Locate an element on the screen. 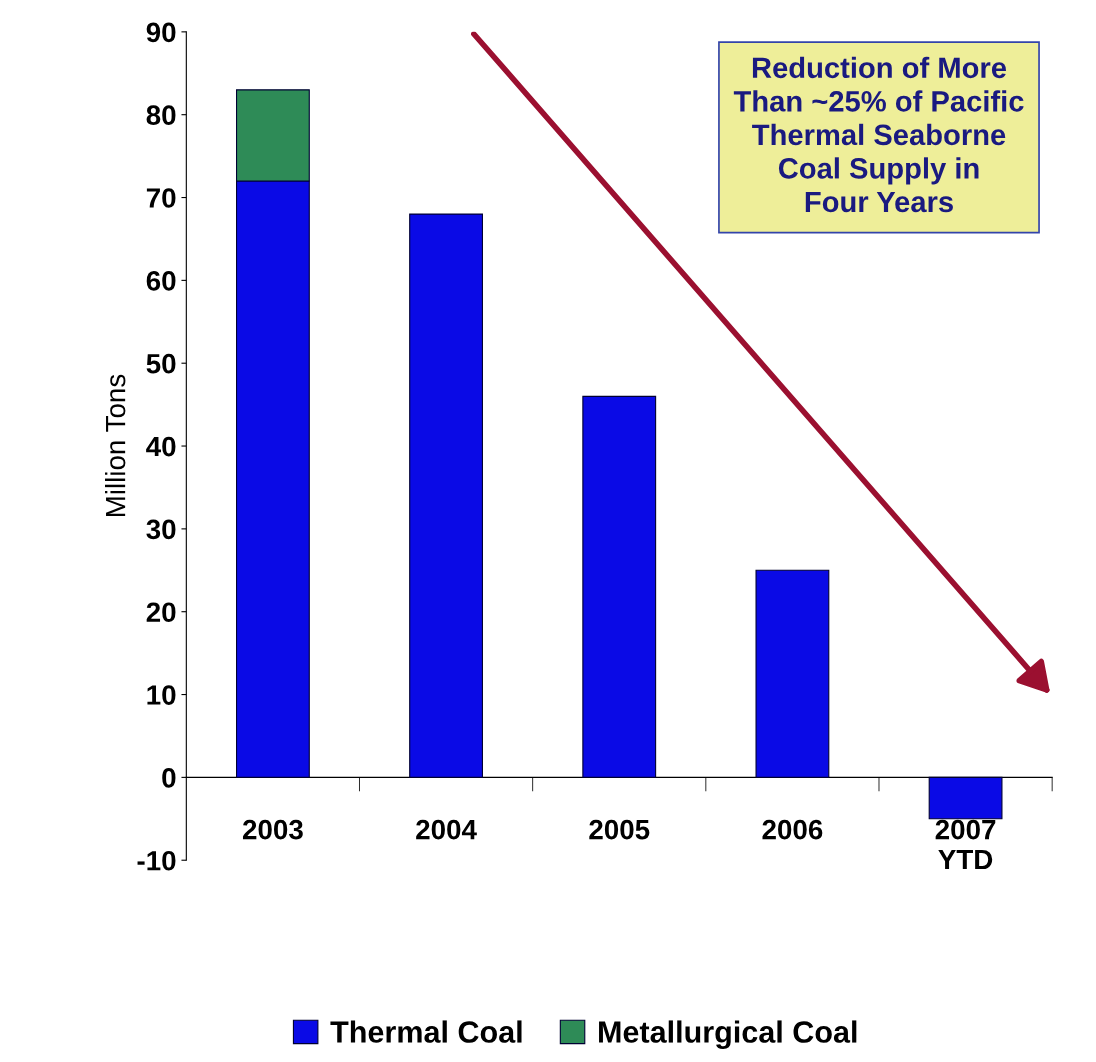 The image size is (1096, 1062). y-tick-label: 0 is located at coordinates (169, 778).